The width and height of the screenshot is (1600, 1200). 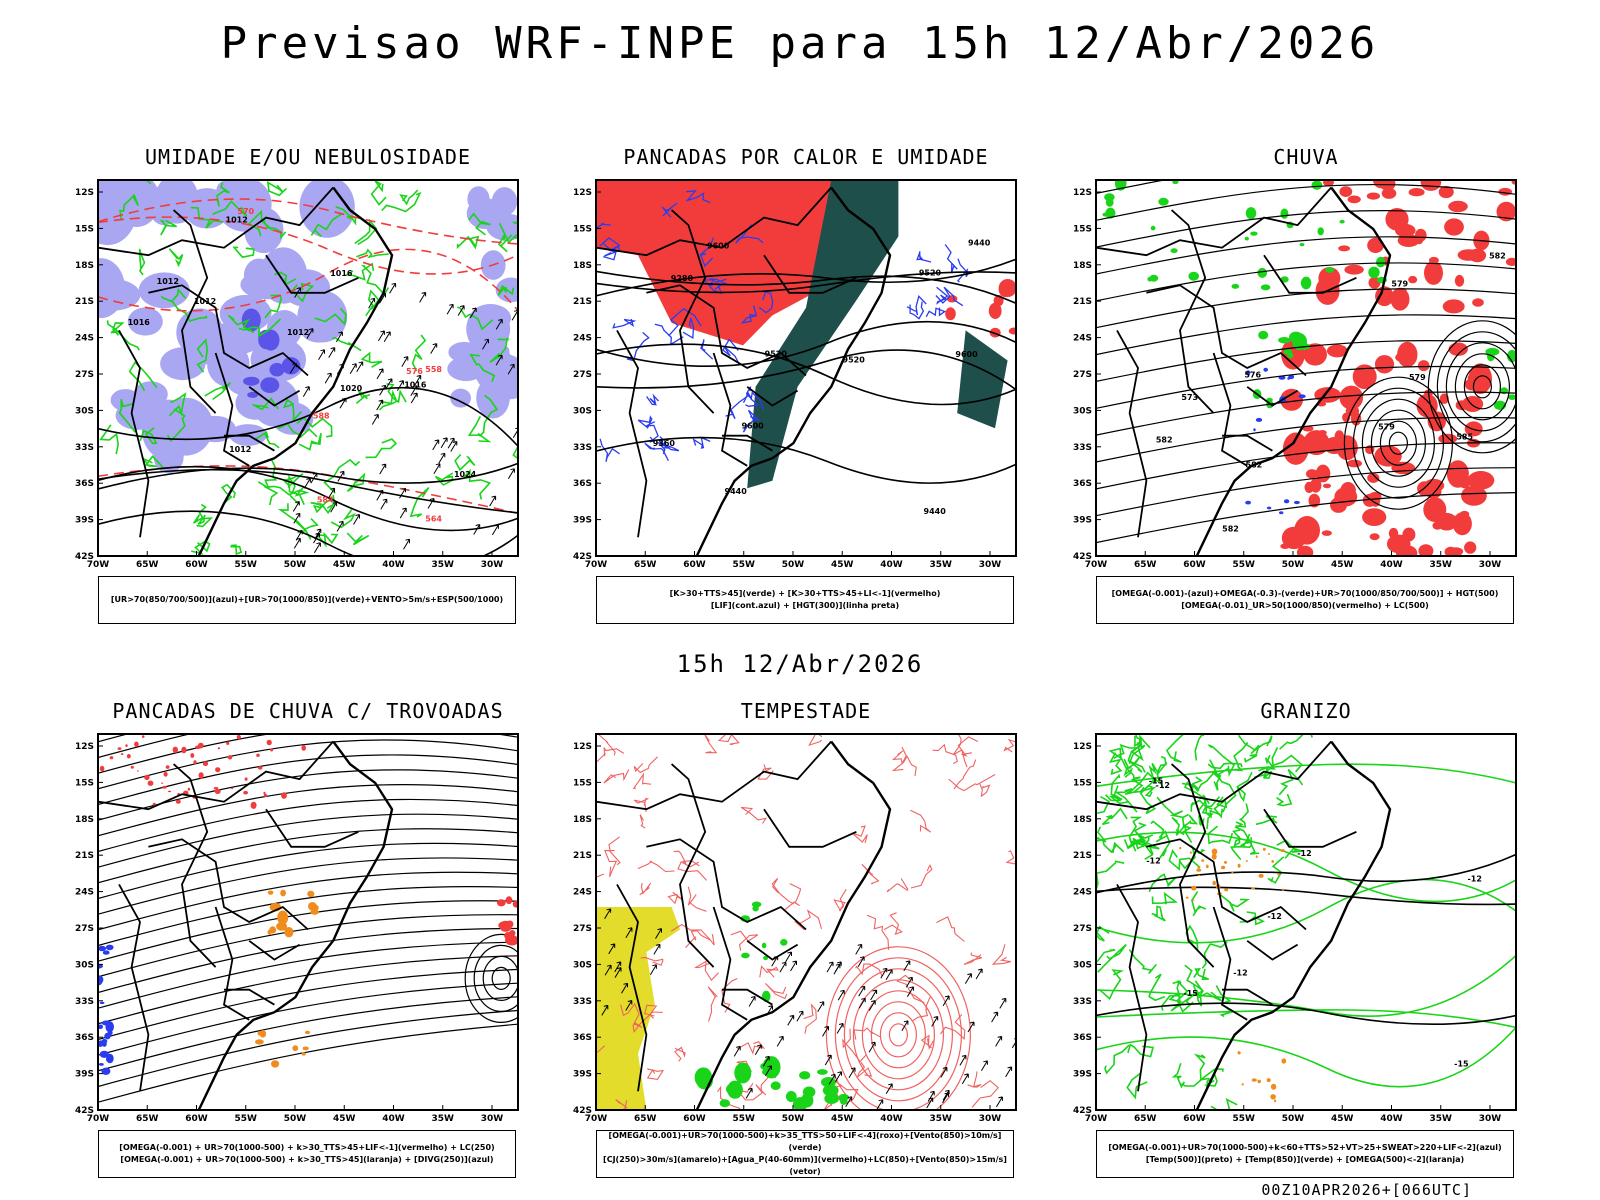 What do you see at coordinates (1194, 1119) in the screenshot?
I see `lon-tick-label: 60W` at bounding box center [1194, 1119].